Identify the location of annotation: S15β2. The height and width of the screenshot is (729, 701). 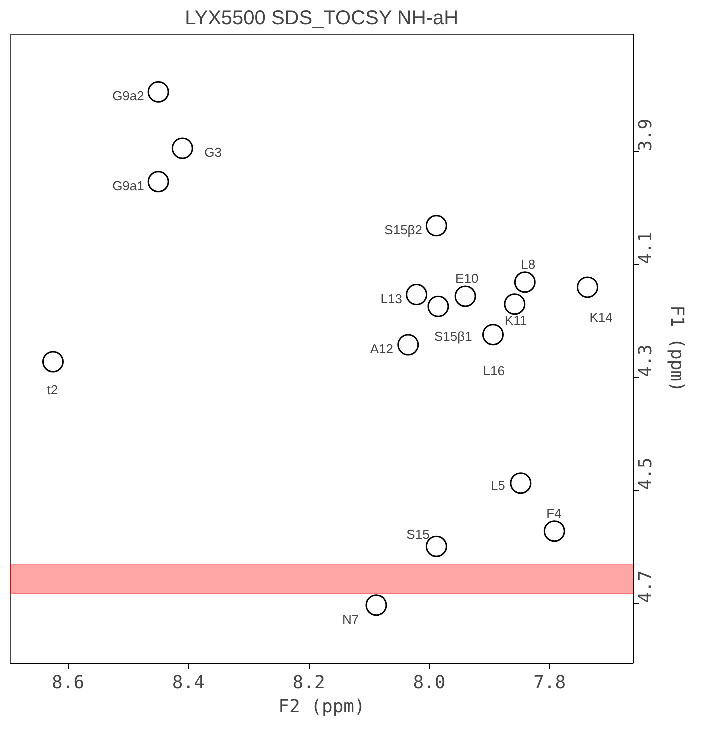
(403, 230).